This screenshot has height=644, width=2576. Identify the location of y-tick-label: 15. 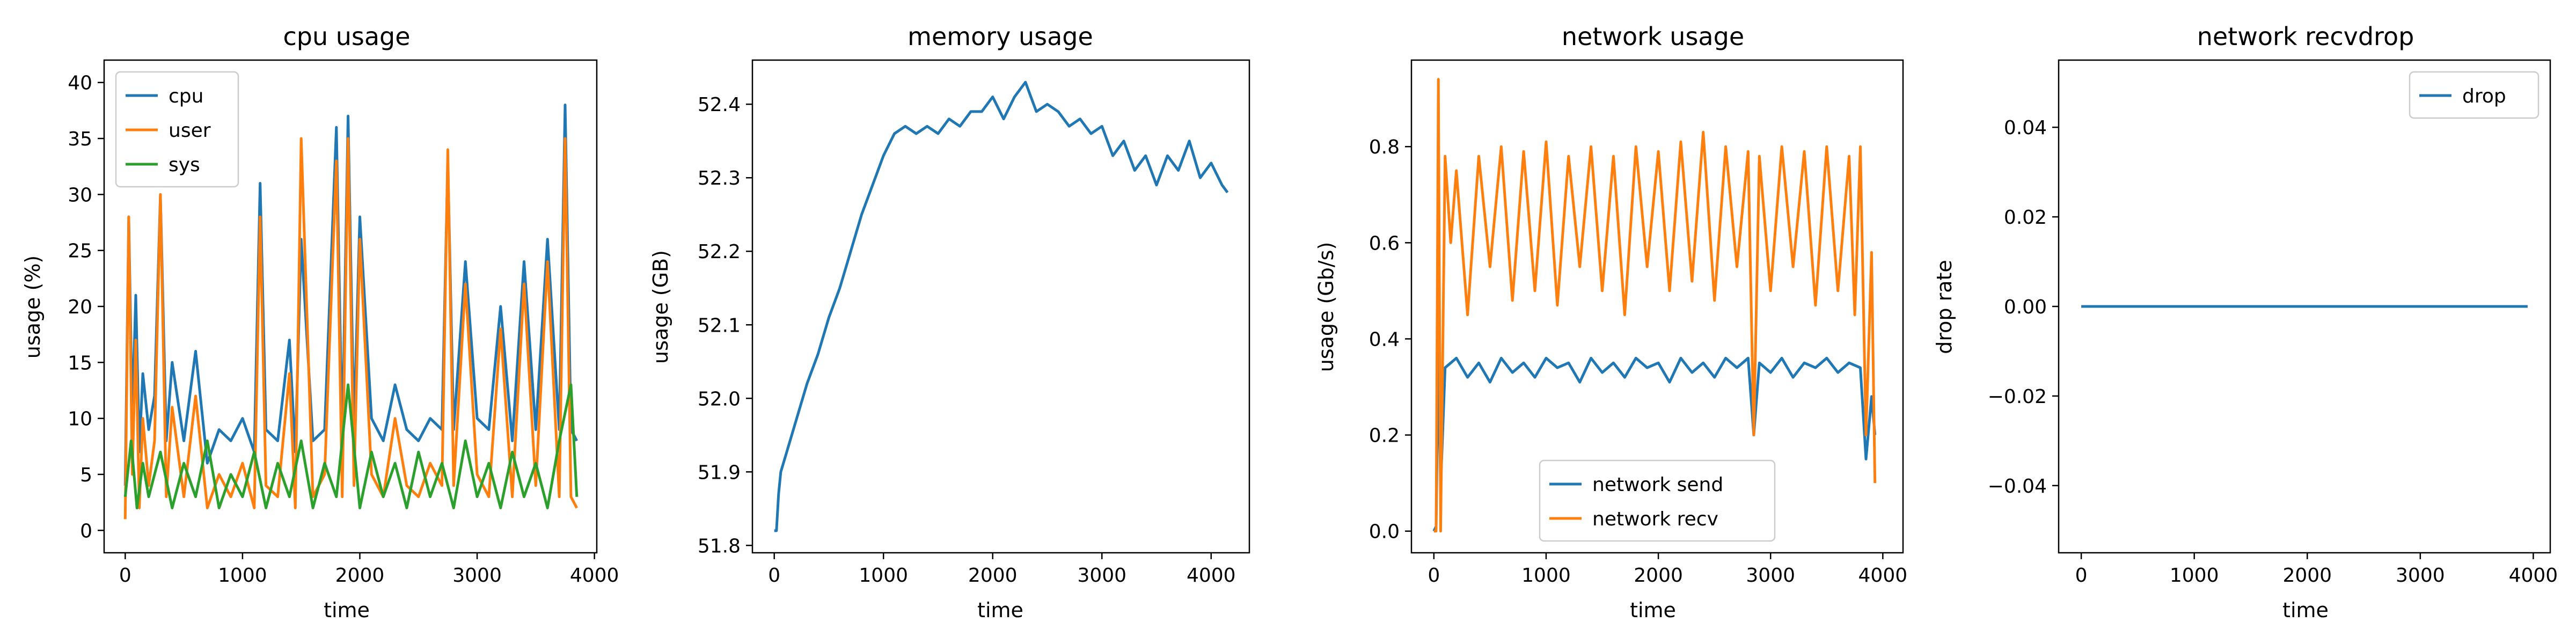
(80, 363).